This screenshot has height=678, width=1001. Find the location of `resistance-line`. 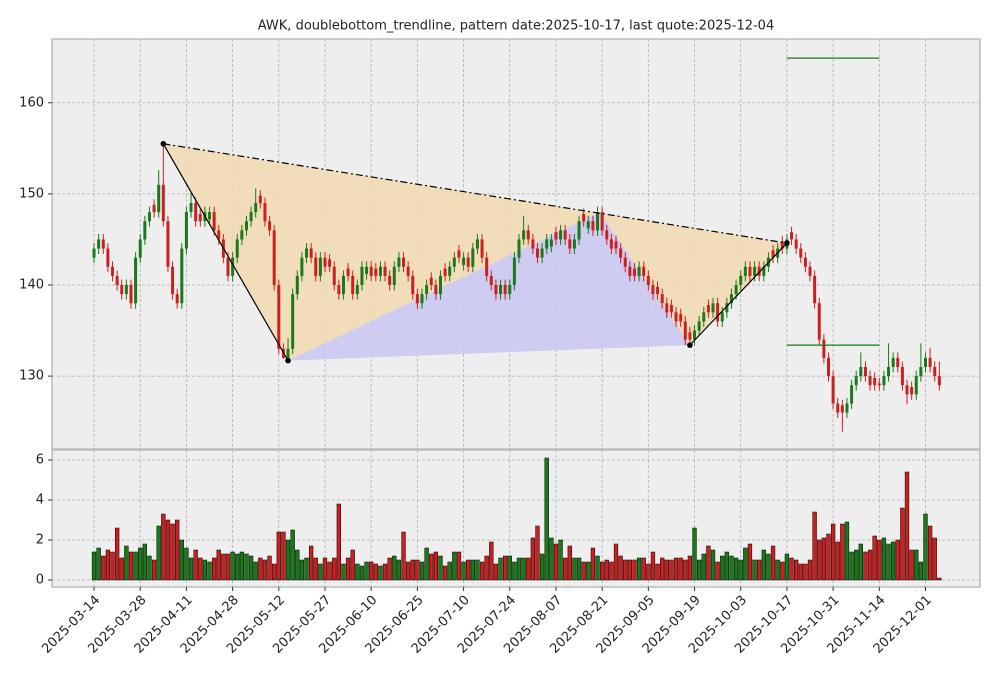

resistance-line is located at coordinates (475, 193).